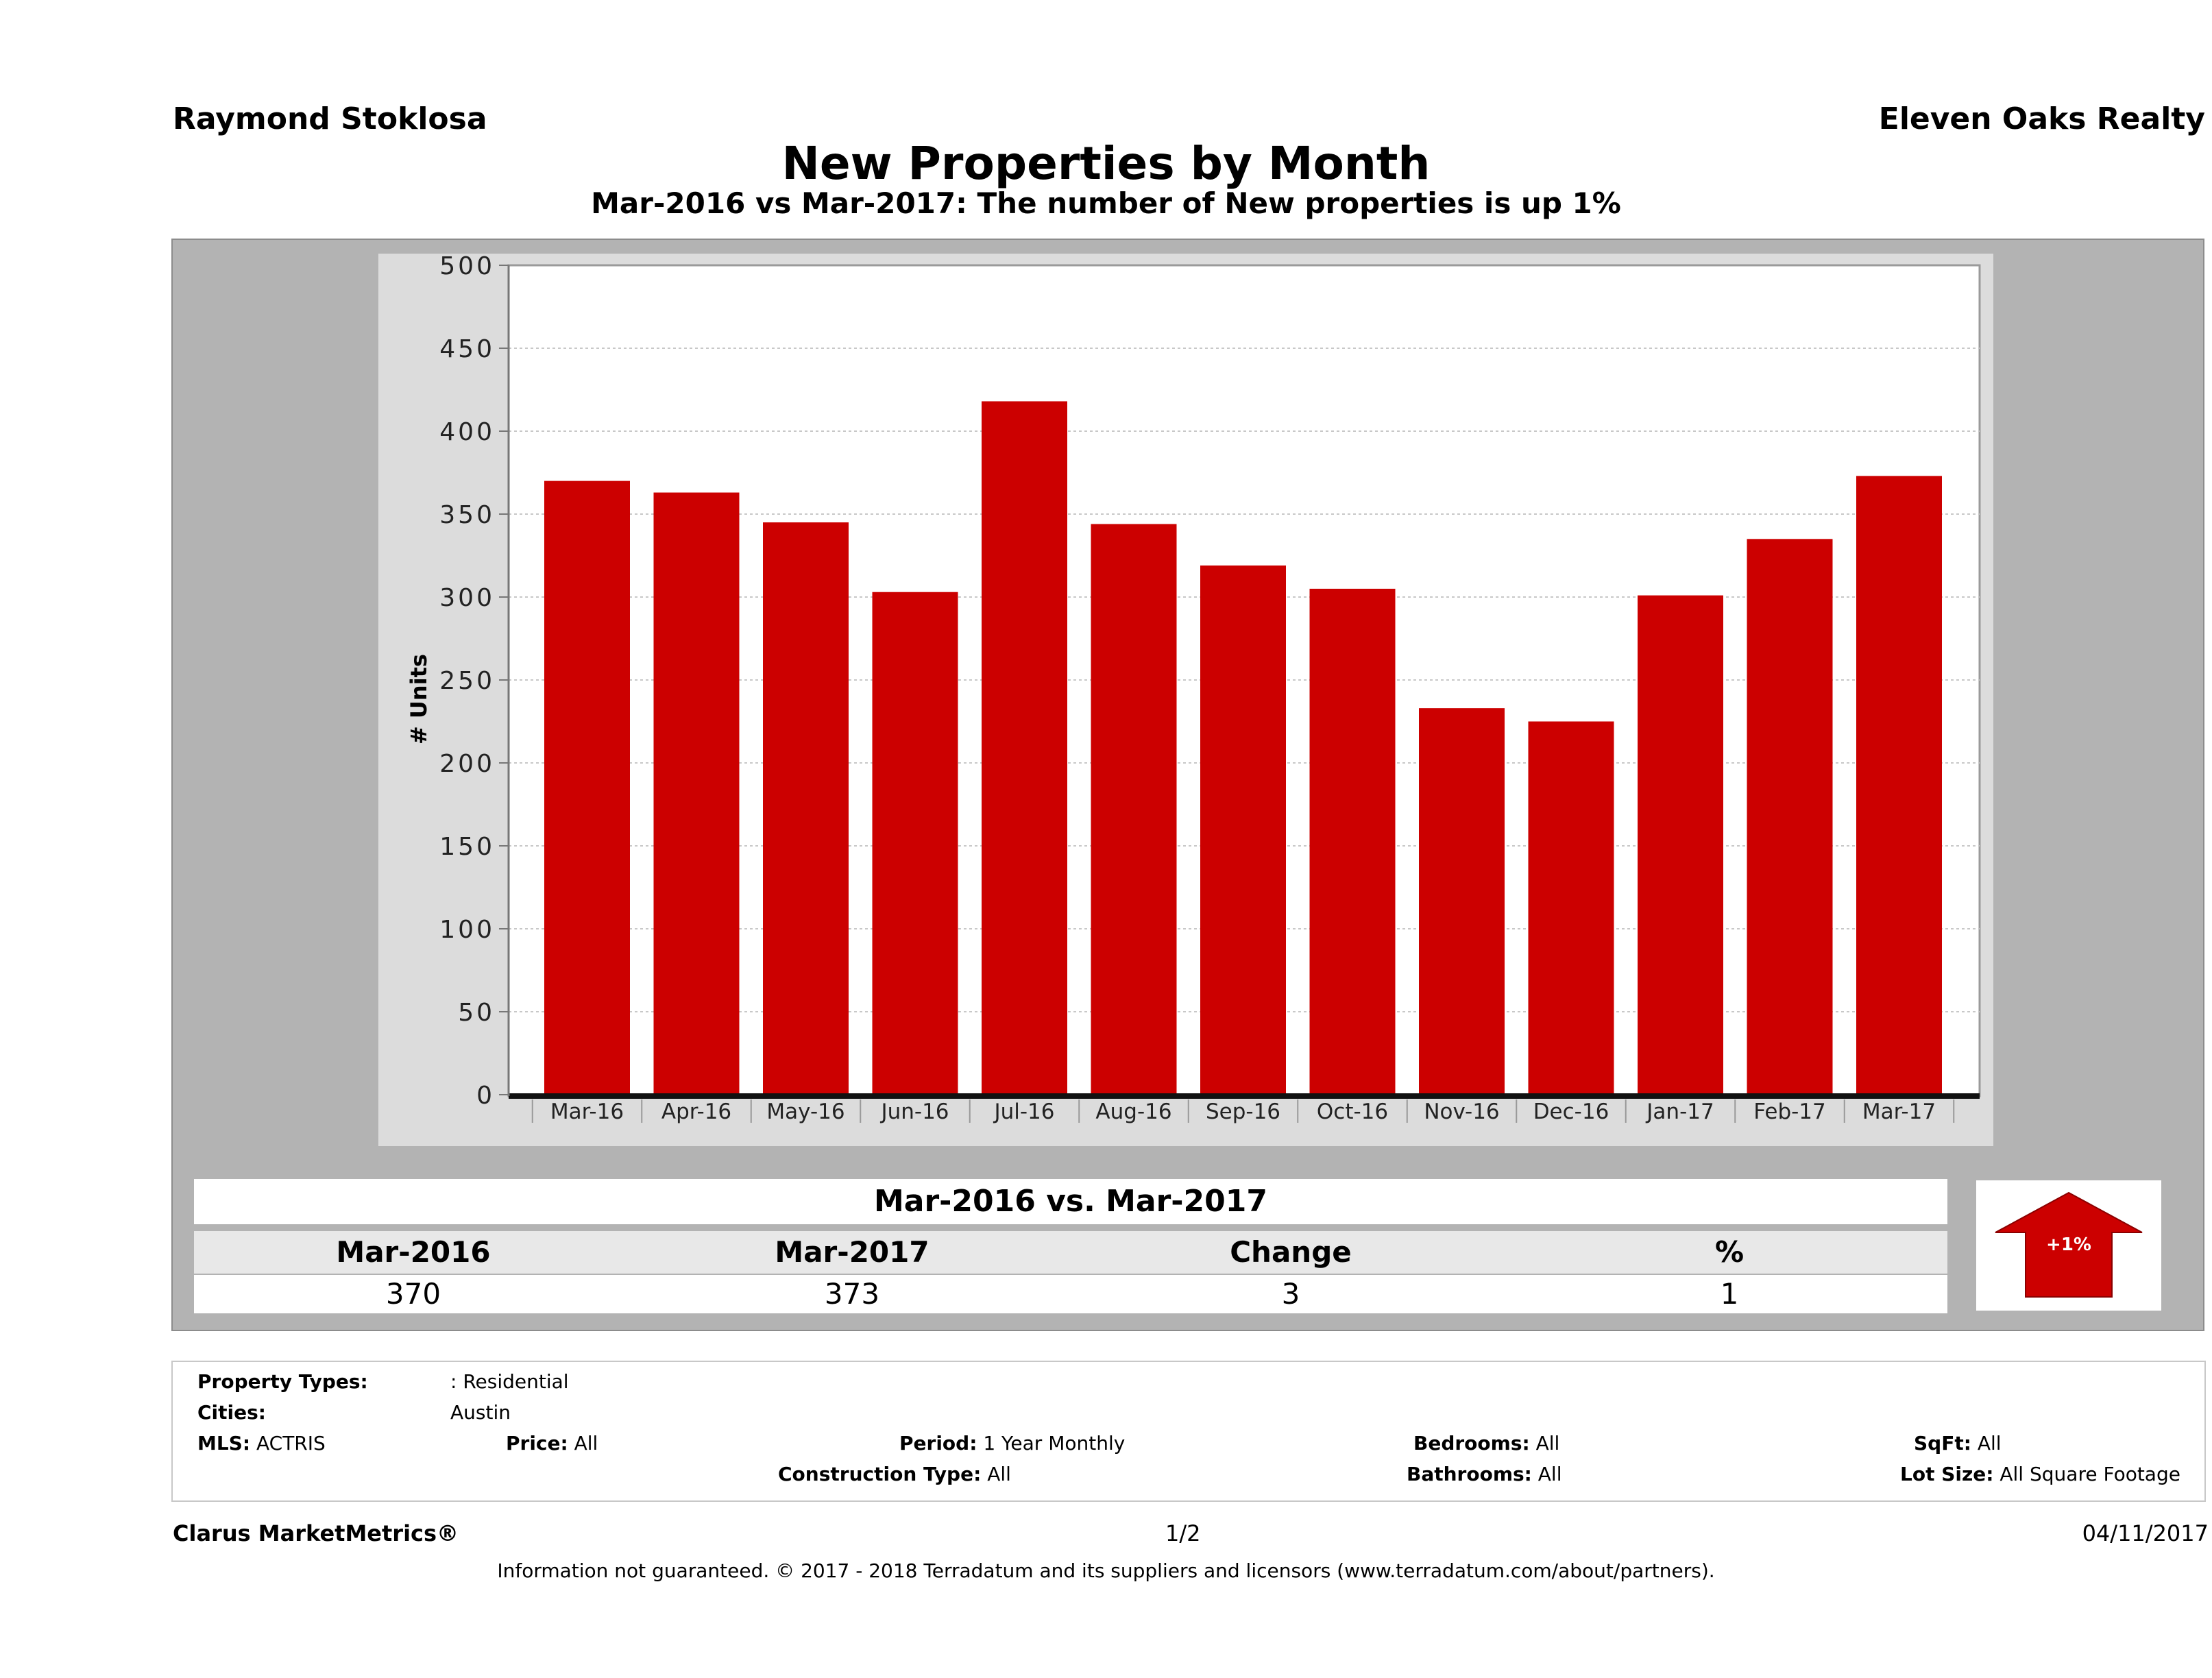 The image size is (2212, 1678). What do you see at coordinates (999, 1474) in the screenshot?
I see `construction-type-value: All` at bounding box center [999, 1474].